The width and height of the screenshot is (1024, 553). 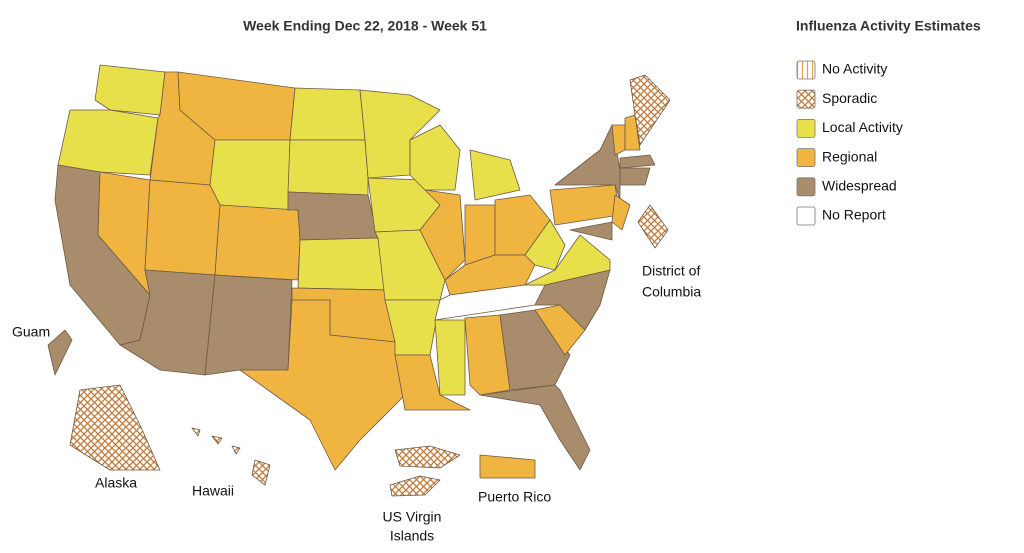 What do you see at coordinates (213, 491) in the screenshot?
I see `hawaii-label: Hawaii` at bounding box center [213, 491].